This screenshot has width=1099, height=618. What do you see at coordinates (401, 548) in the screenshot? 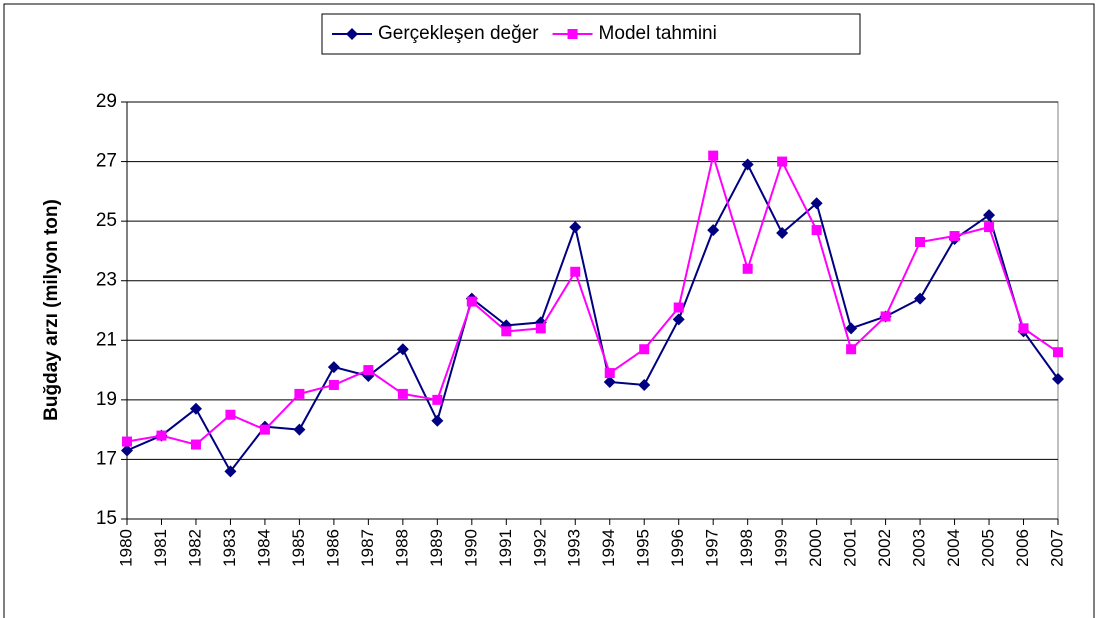
I see `x-tick-label: 1988` at bounding box center [401, 548].